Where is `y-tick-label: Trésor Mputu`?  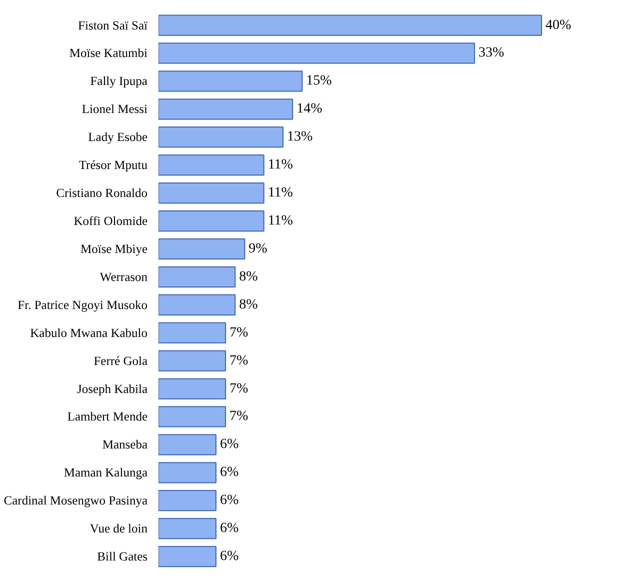 y-tick-label: Trésor Mputu is located at coordinates (113, 165).